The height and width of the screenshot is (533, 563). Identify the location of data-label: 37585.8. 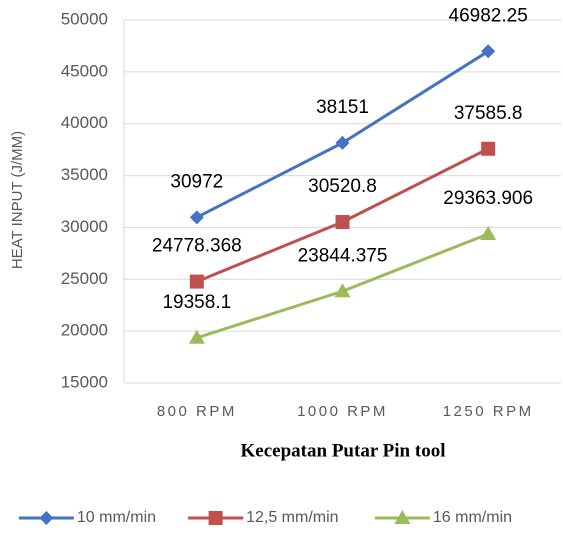
(488, 113).